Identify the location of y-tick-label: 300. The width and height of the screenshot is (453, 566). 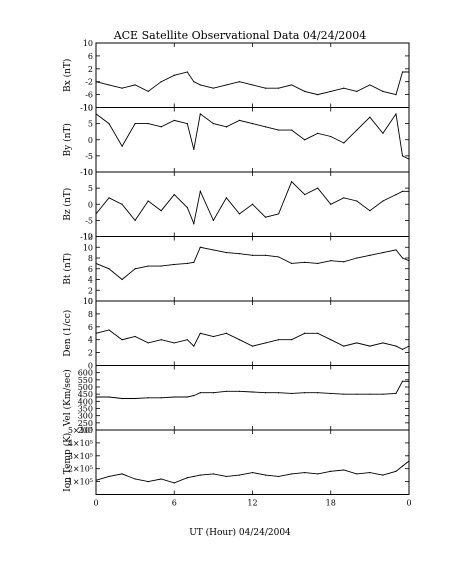
(85, 416).